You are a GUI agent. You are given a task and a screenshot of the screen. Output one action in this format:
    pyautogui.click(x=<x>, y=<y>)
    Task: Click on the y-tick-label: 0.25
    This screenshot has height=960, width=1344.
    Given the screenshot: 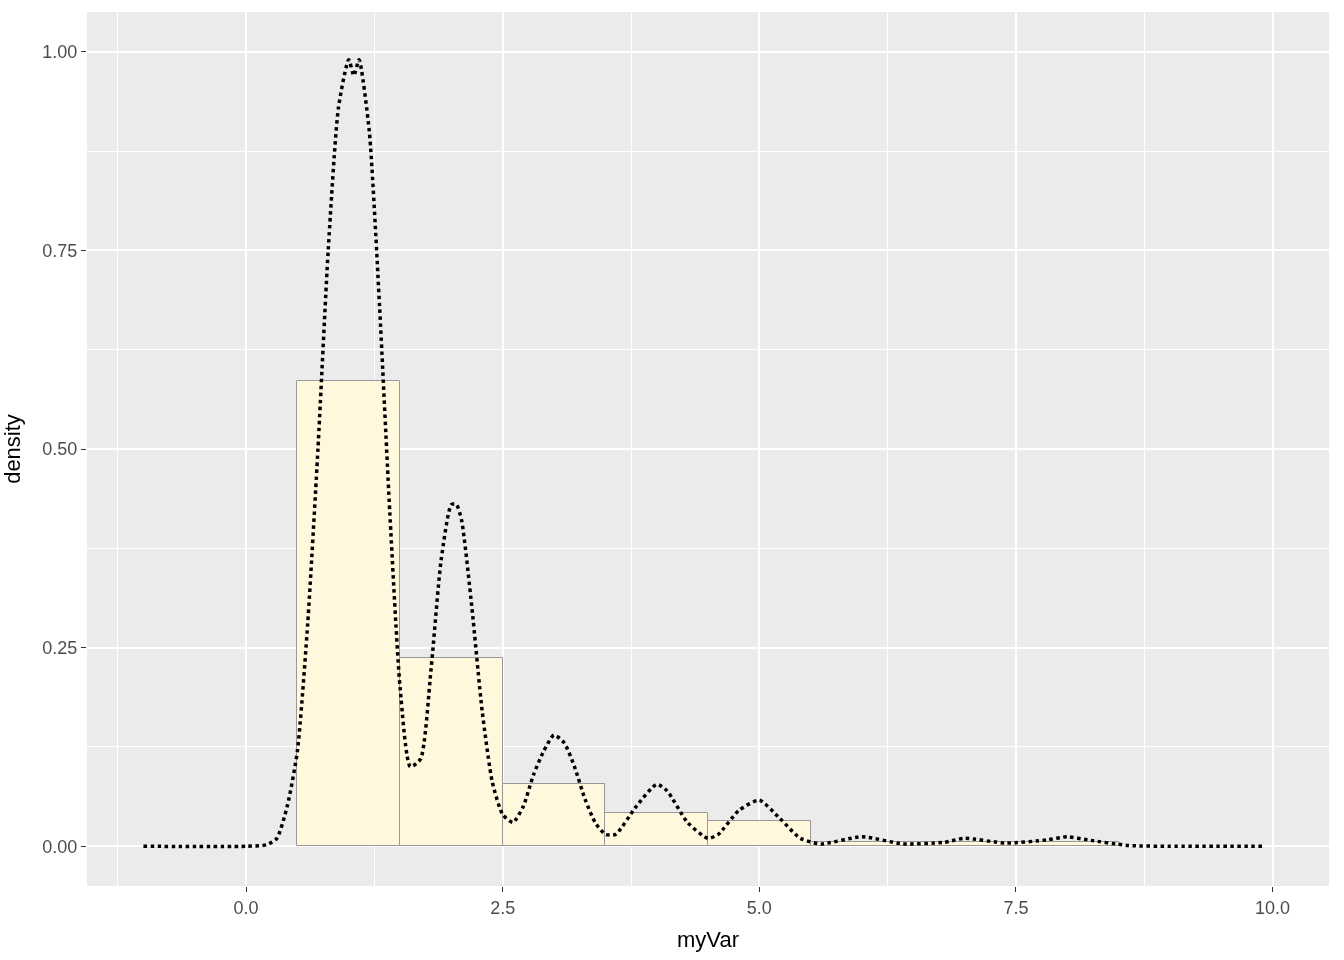 What is the action you would take?
    pyautogui.click(x=60, y=647)
    